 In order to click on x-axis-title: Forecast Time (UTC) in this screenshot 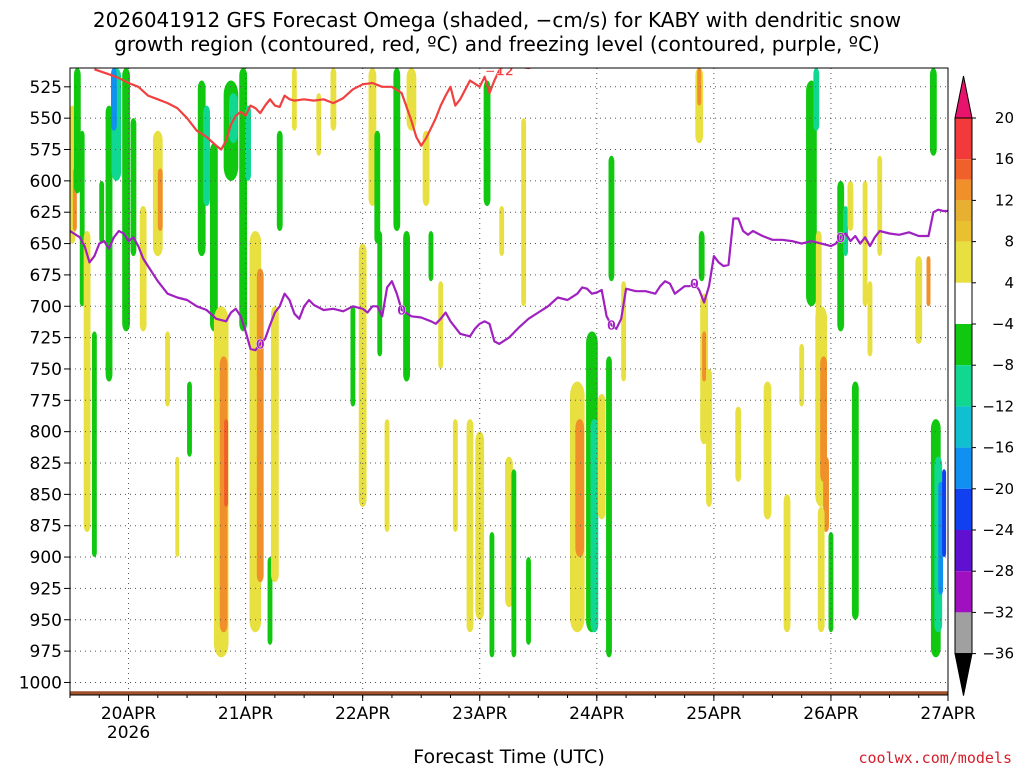, I will do `click(508, 757)`.